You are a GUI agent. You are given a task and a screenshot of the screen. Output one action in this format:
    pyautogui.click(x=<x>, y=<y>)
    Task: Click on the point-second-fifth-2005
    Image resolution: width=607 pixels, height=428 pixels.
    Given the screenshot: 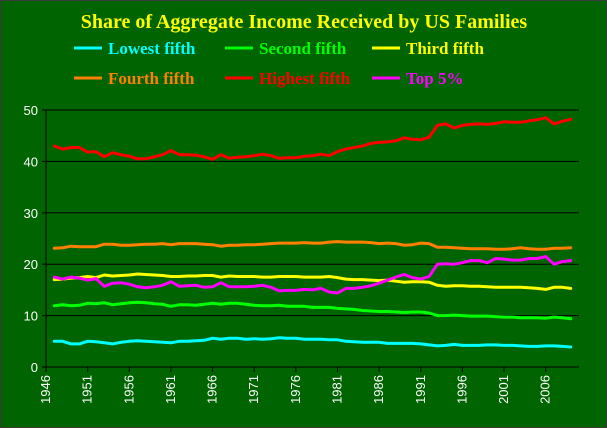 What is the action you would take?
    pyautogui.click(x=537, y=317)
    